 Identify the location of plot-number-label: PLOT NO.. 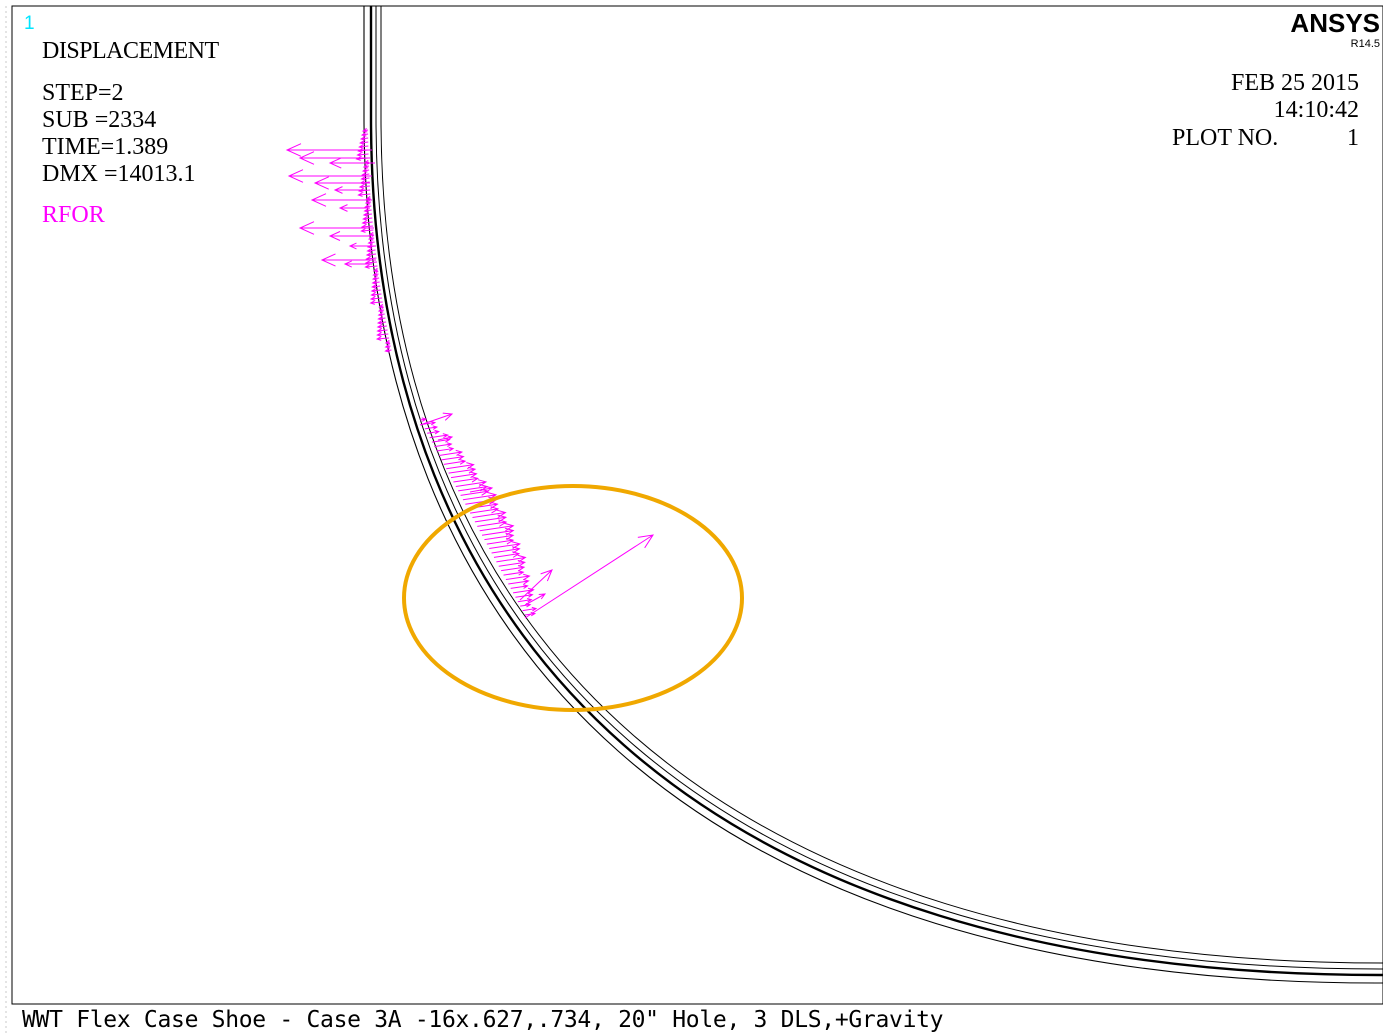
(1225, 138).